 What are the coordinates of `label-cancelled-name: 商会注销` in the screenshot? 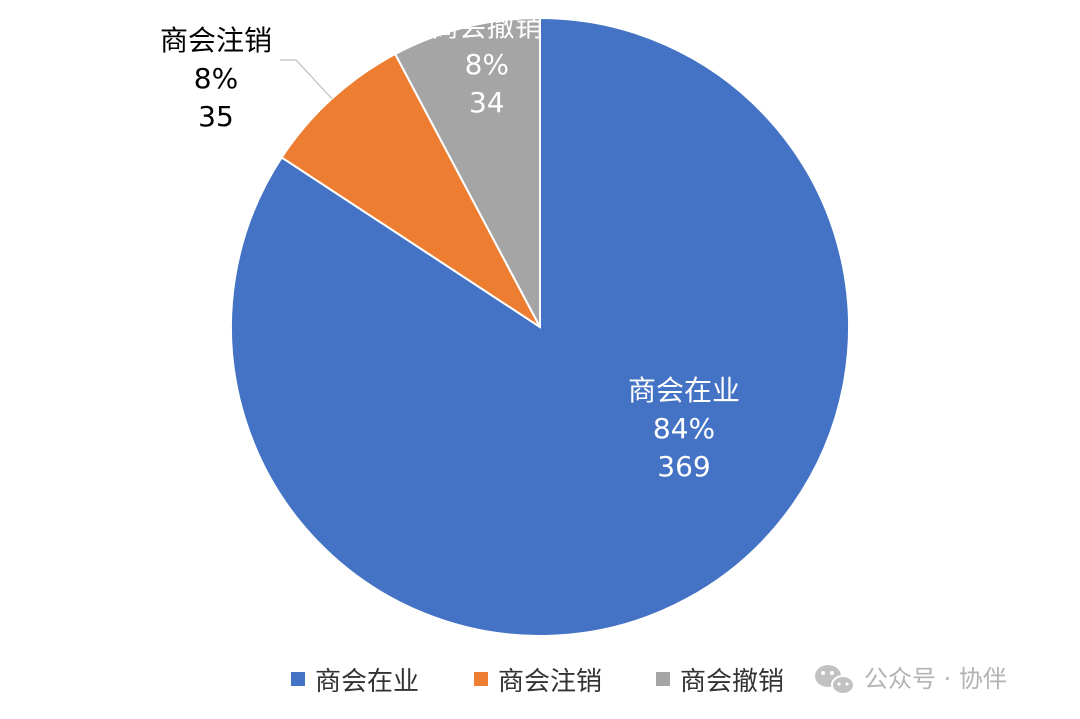 It's located at (216, 40).